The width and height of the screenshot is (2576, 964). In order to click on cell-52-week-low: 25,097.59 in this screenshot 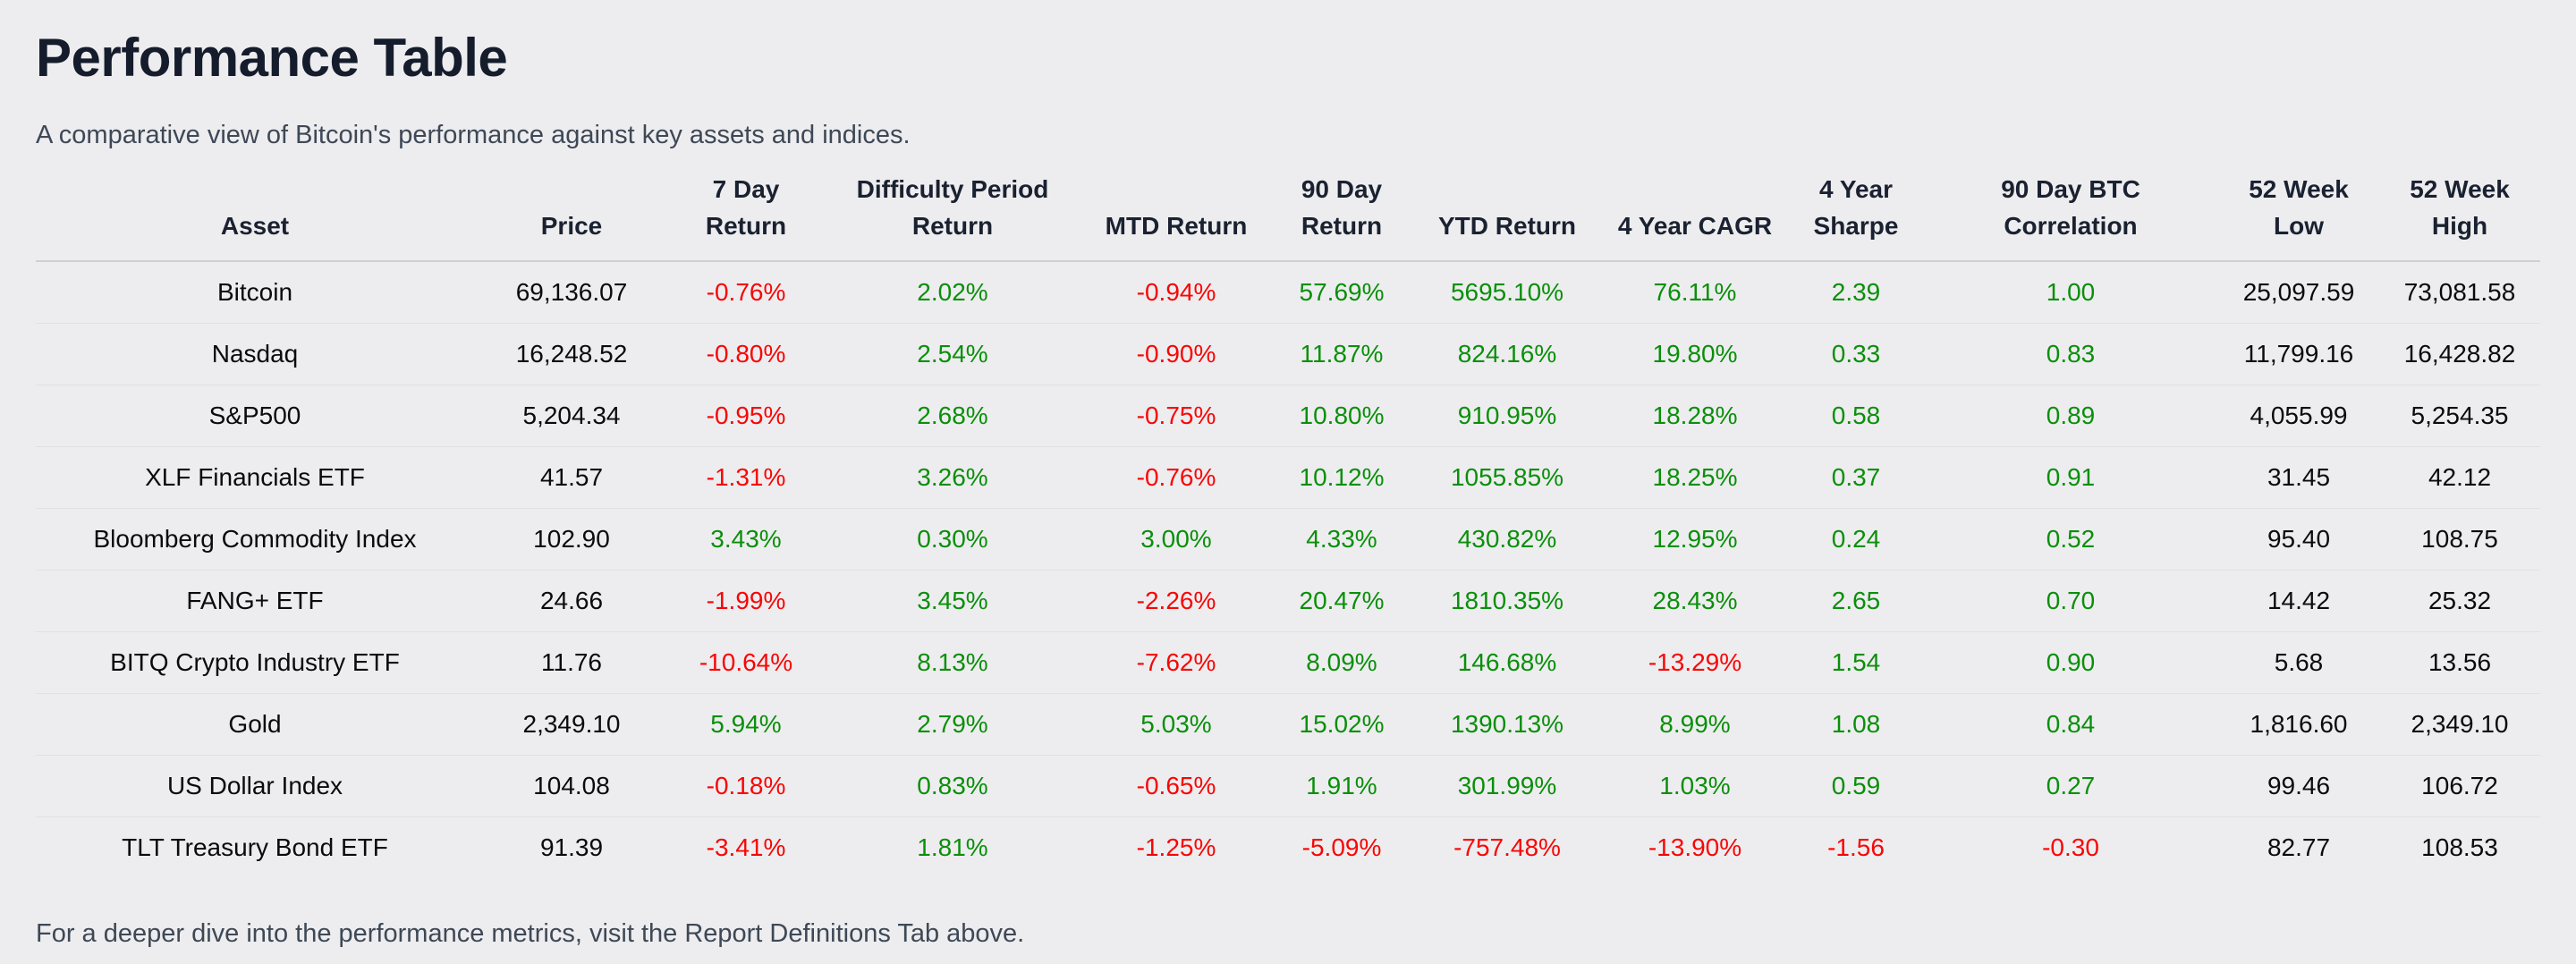, I will do `click(2298, 291)`.